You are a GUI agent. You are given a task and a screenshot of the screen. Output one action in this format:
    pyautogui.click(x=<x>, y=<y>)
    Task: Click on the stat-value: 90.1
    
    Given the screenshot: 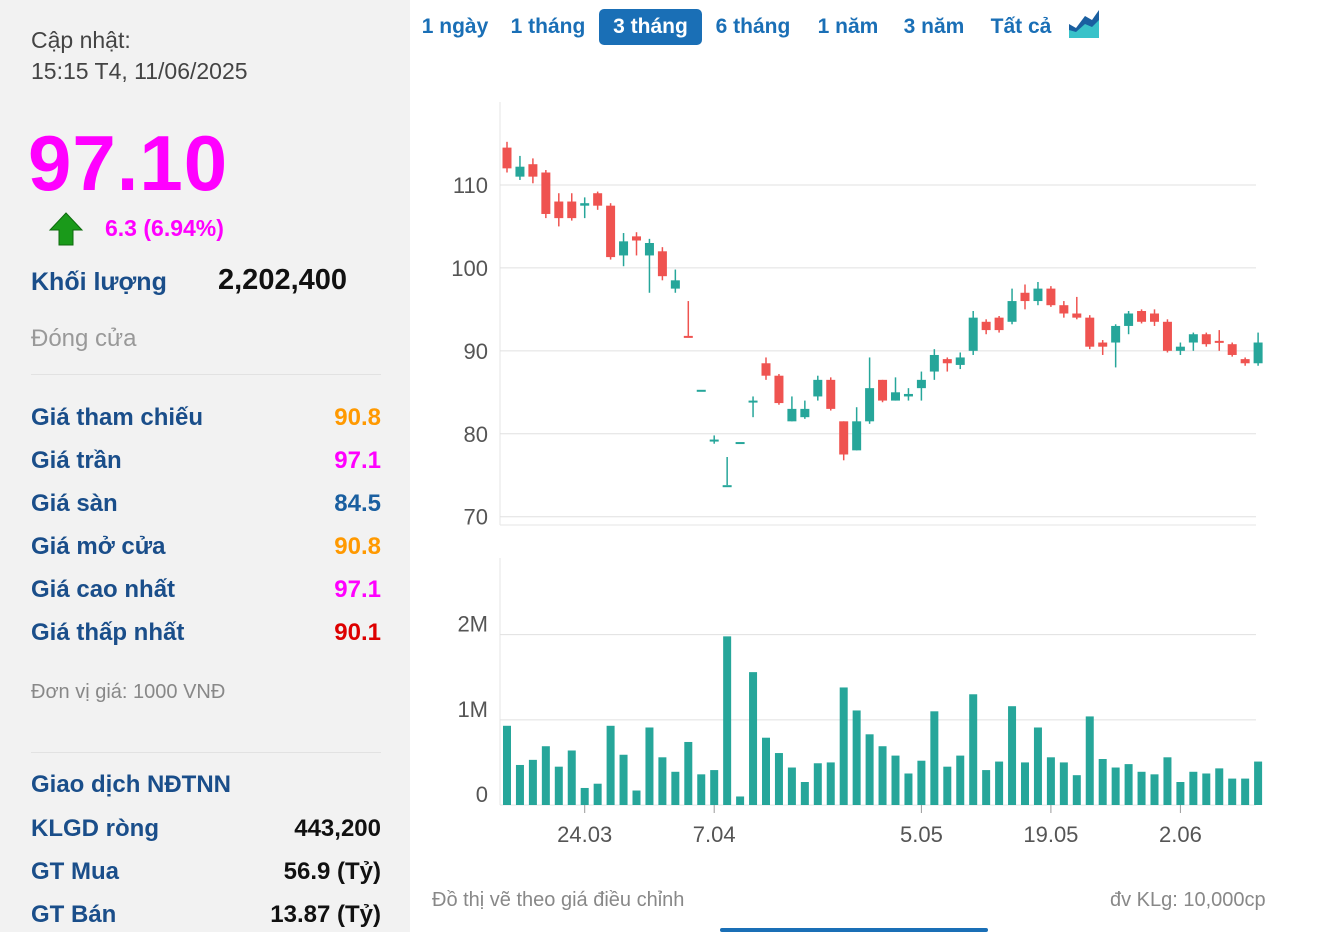 What is the action you would take?
    pyautogui.click(x=357, y=632)
    